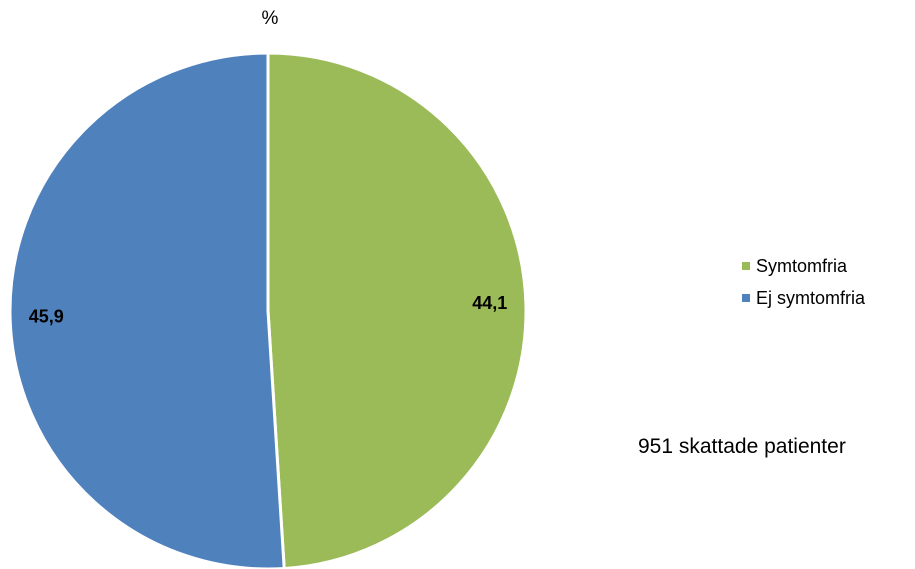 This screenshot has width=915, height=569. I want to click on legend: Symtomfria Ej symtomfria, so click(803, 282).